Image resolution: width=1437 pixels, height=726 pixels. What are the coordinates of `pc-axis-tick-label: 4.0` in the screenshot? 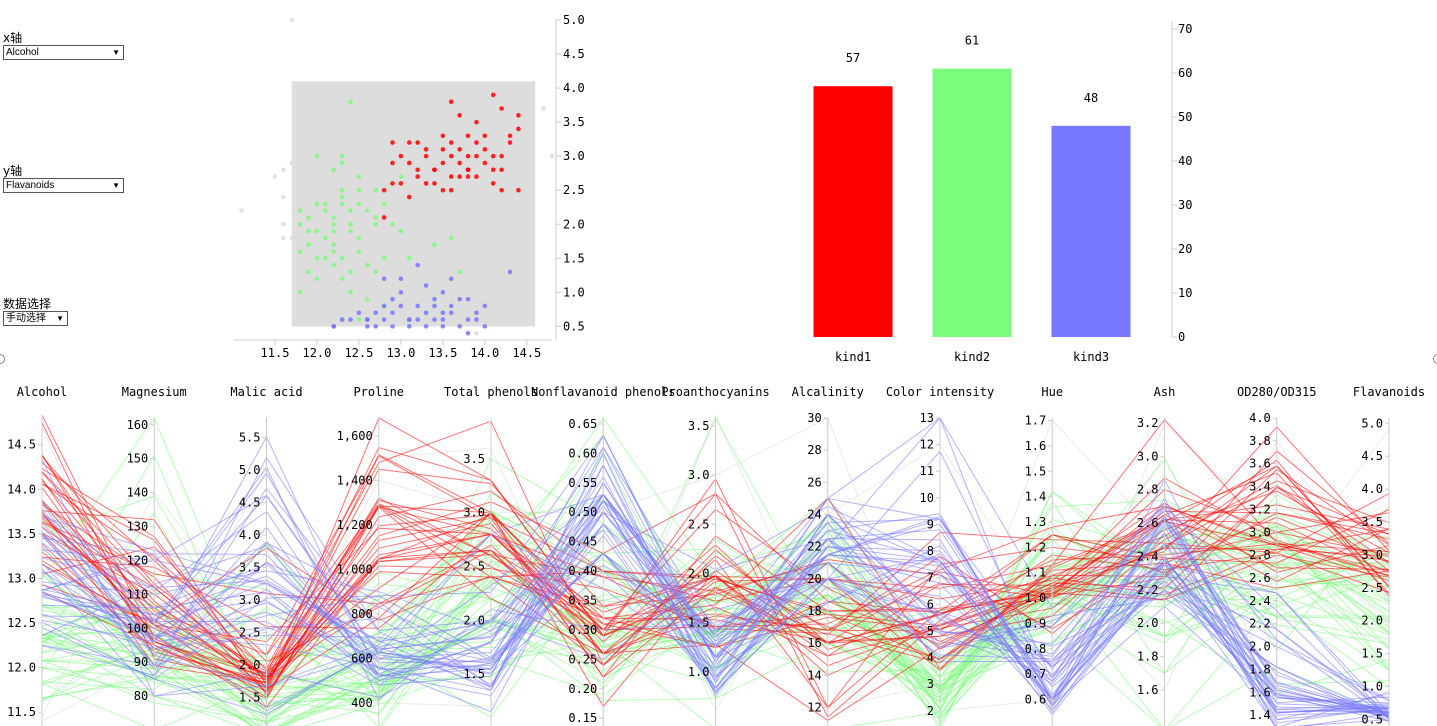 It's located at (1260, 418).